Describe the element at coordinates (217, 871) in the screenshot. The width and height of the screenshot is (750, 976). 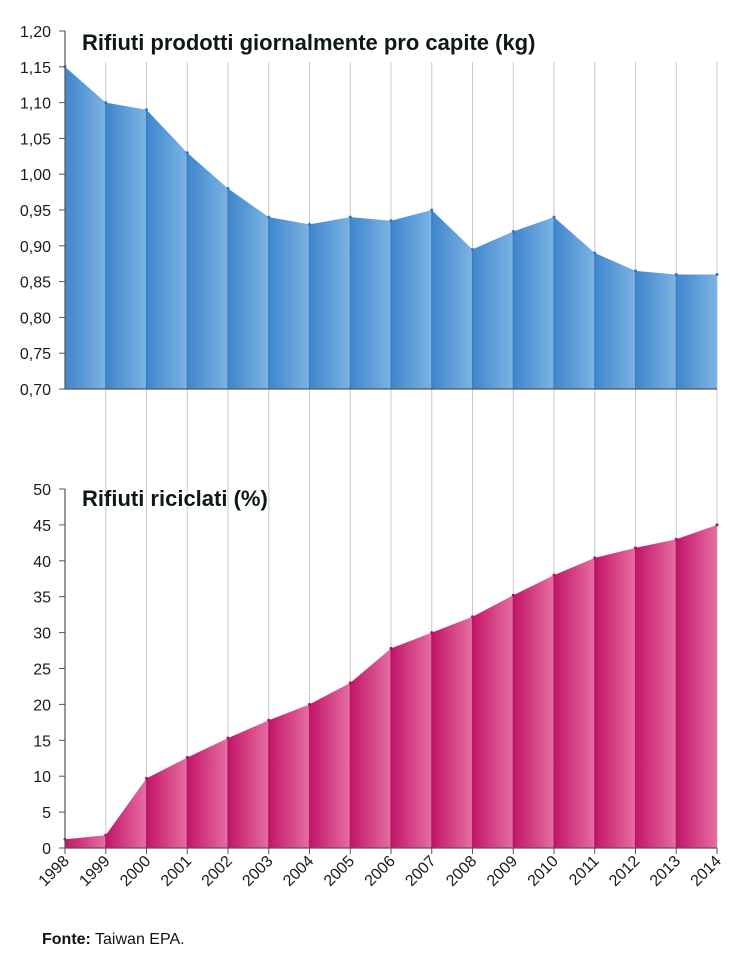
I see `x-tick-label-2002: 2002` at that location.